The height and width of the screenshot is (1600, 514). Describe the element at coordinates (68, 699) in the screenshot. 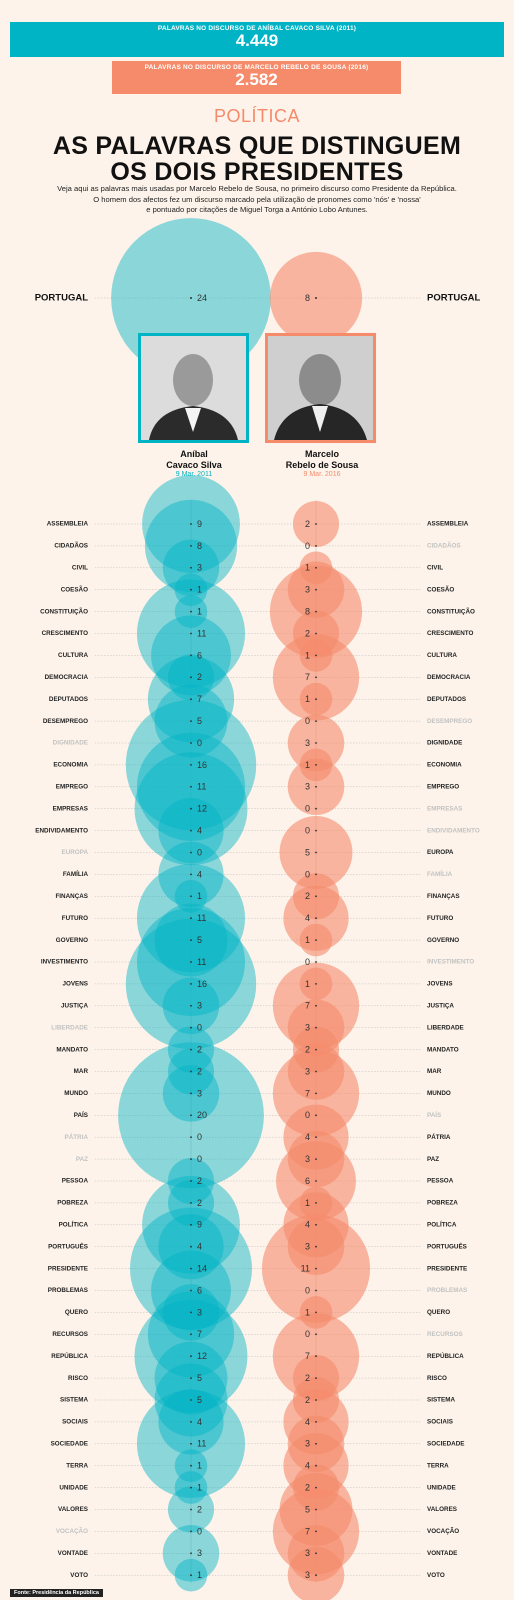

I see `word-label-left: DEPUTADOS` at that location.